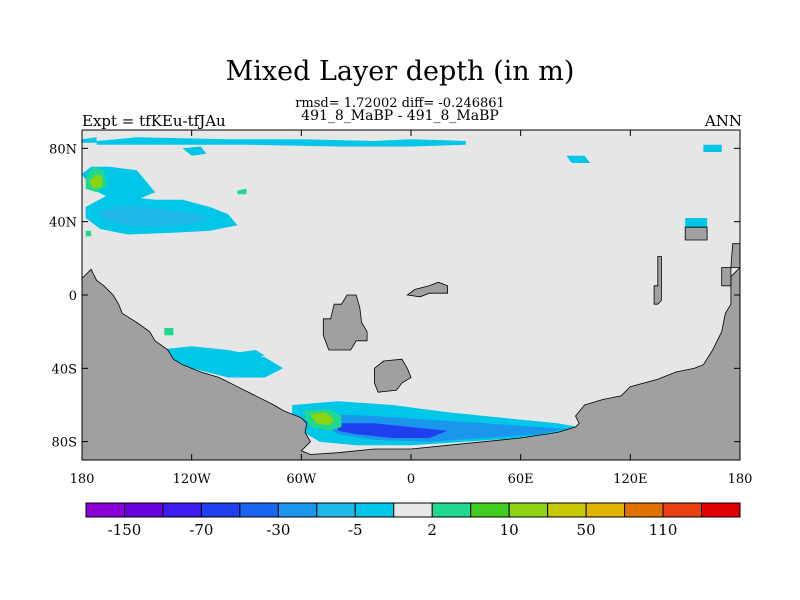 The width and height of the screenshot is (800, 600). Describe the element at coordinates (192, 479) in the screenshot. I see `x-tick-label-1: 120W` at that location.